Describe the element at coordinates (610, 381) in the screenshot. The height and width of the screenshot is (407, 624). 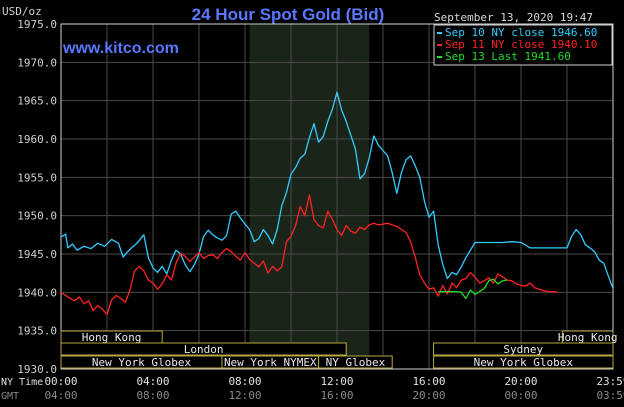
I see `x-tick-label-ny: 23:59` at that location.